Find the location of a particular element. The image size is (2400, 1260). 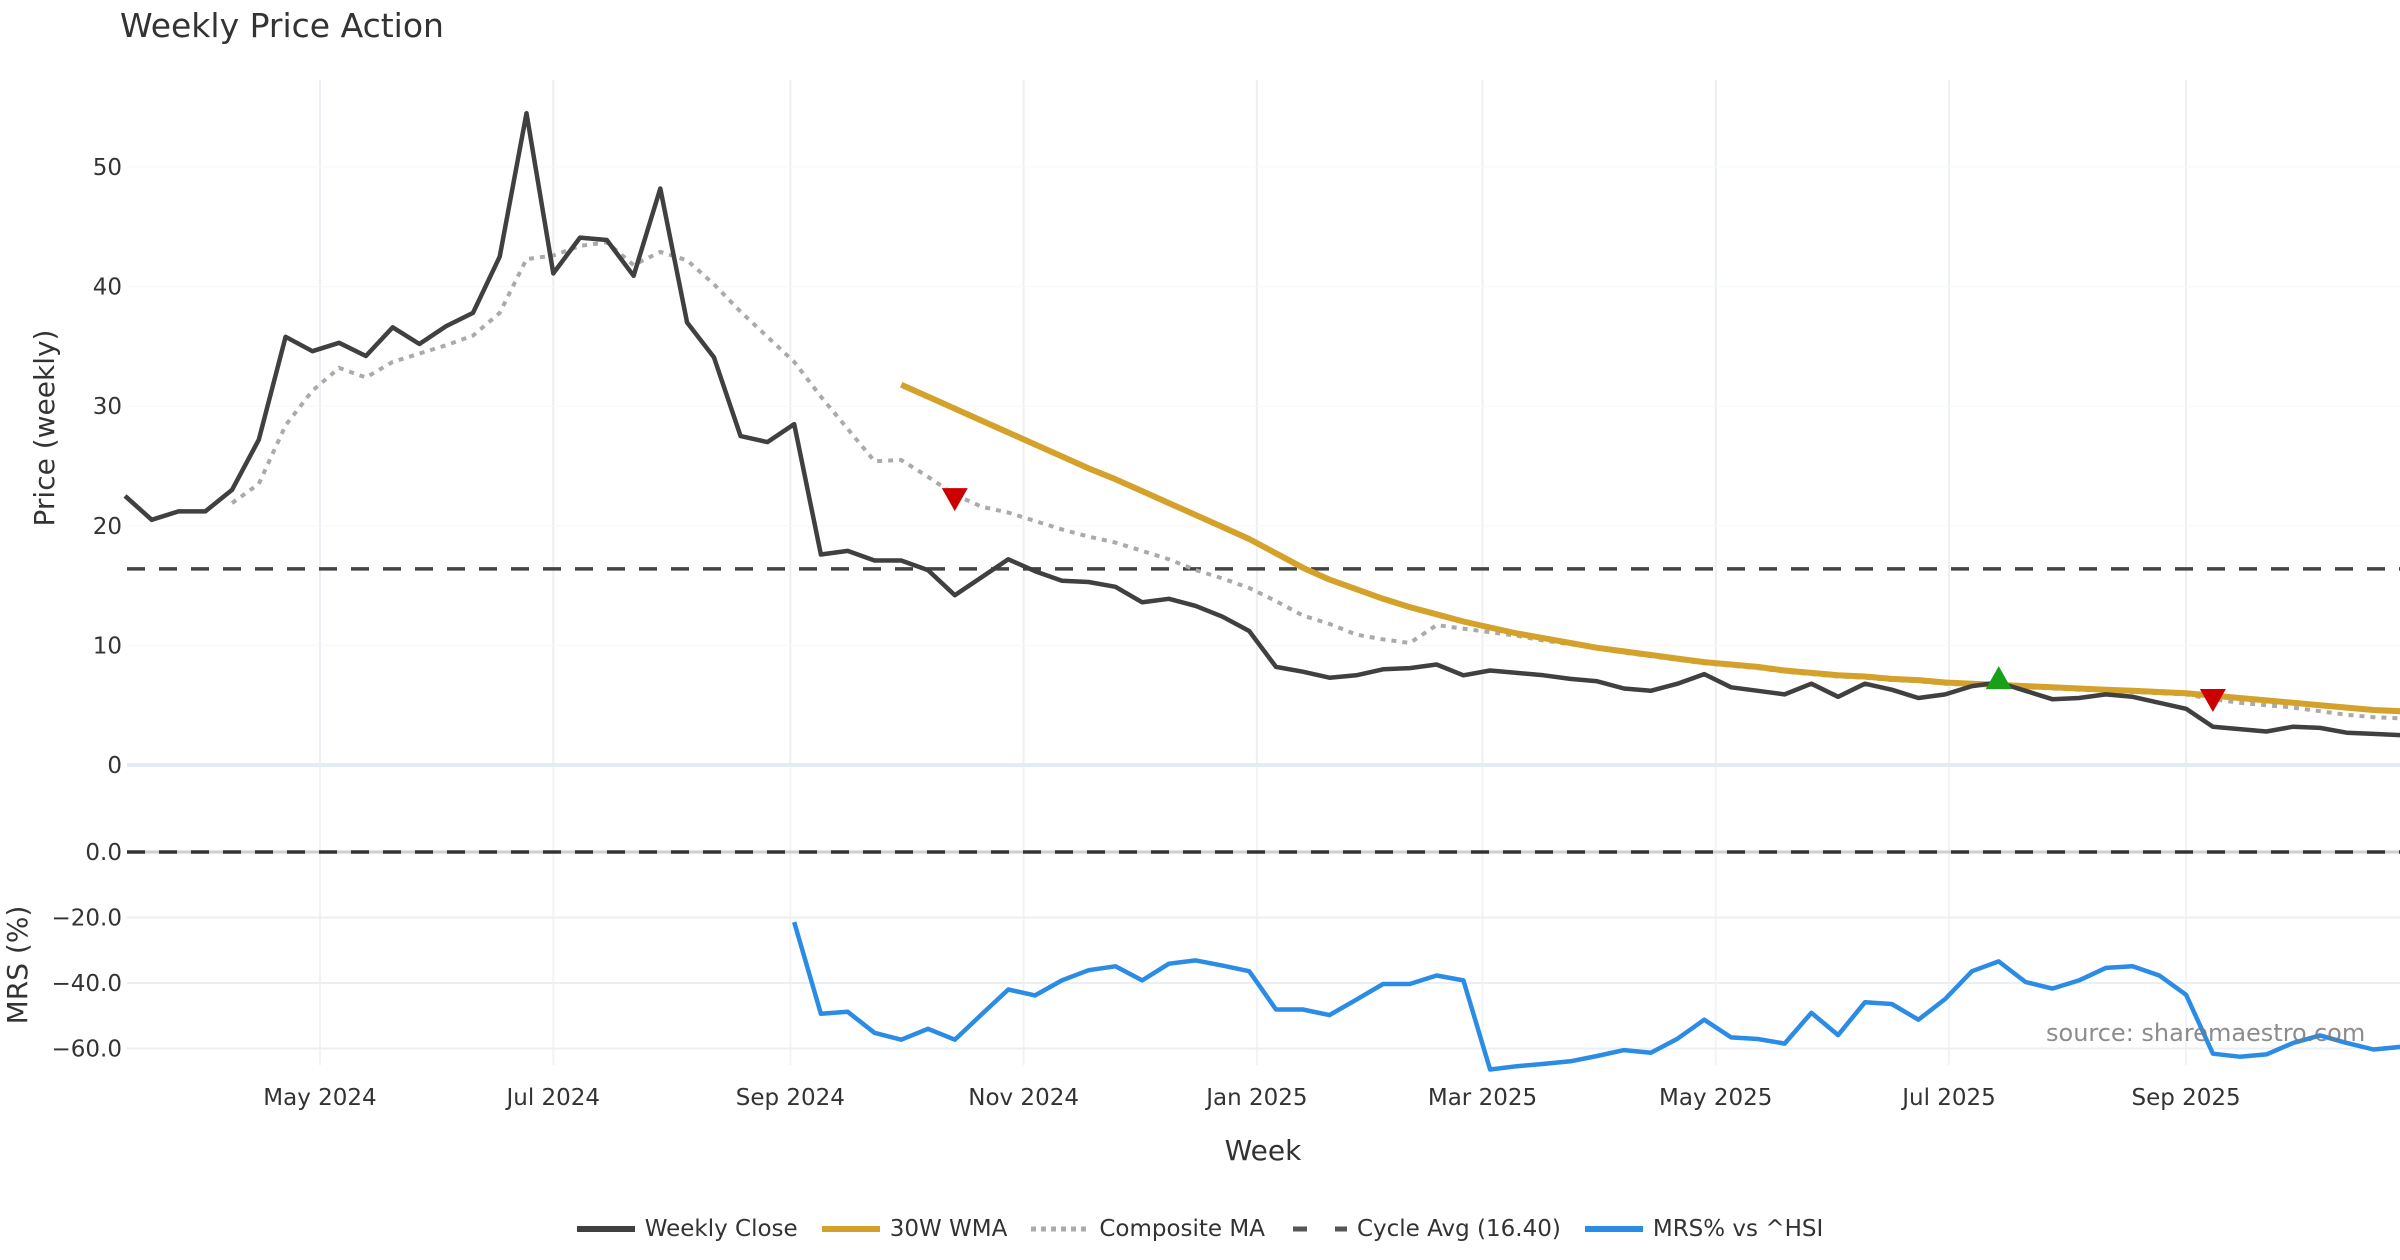

legend-swatch-mrs is located at coordinates (1613, 1229).